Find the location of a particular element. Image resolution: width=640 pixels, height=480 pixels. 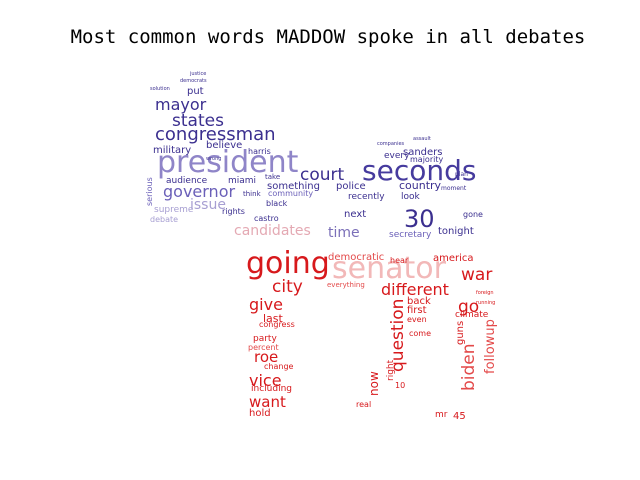

word-followup: followup is located at coordinates (490, 346).